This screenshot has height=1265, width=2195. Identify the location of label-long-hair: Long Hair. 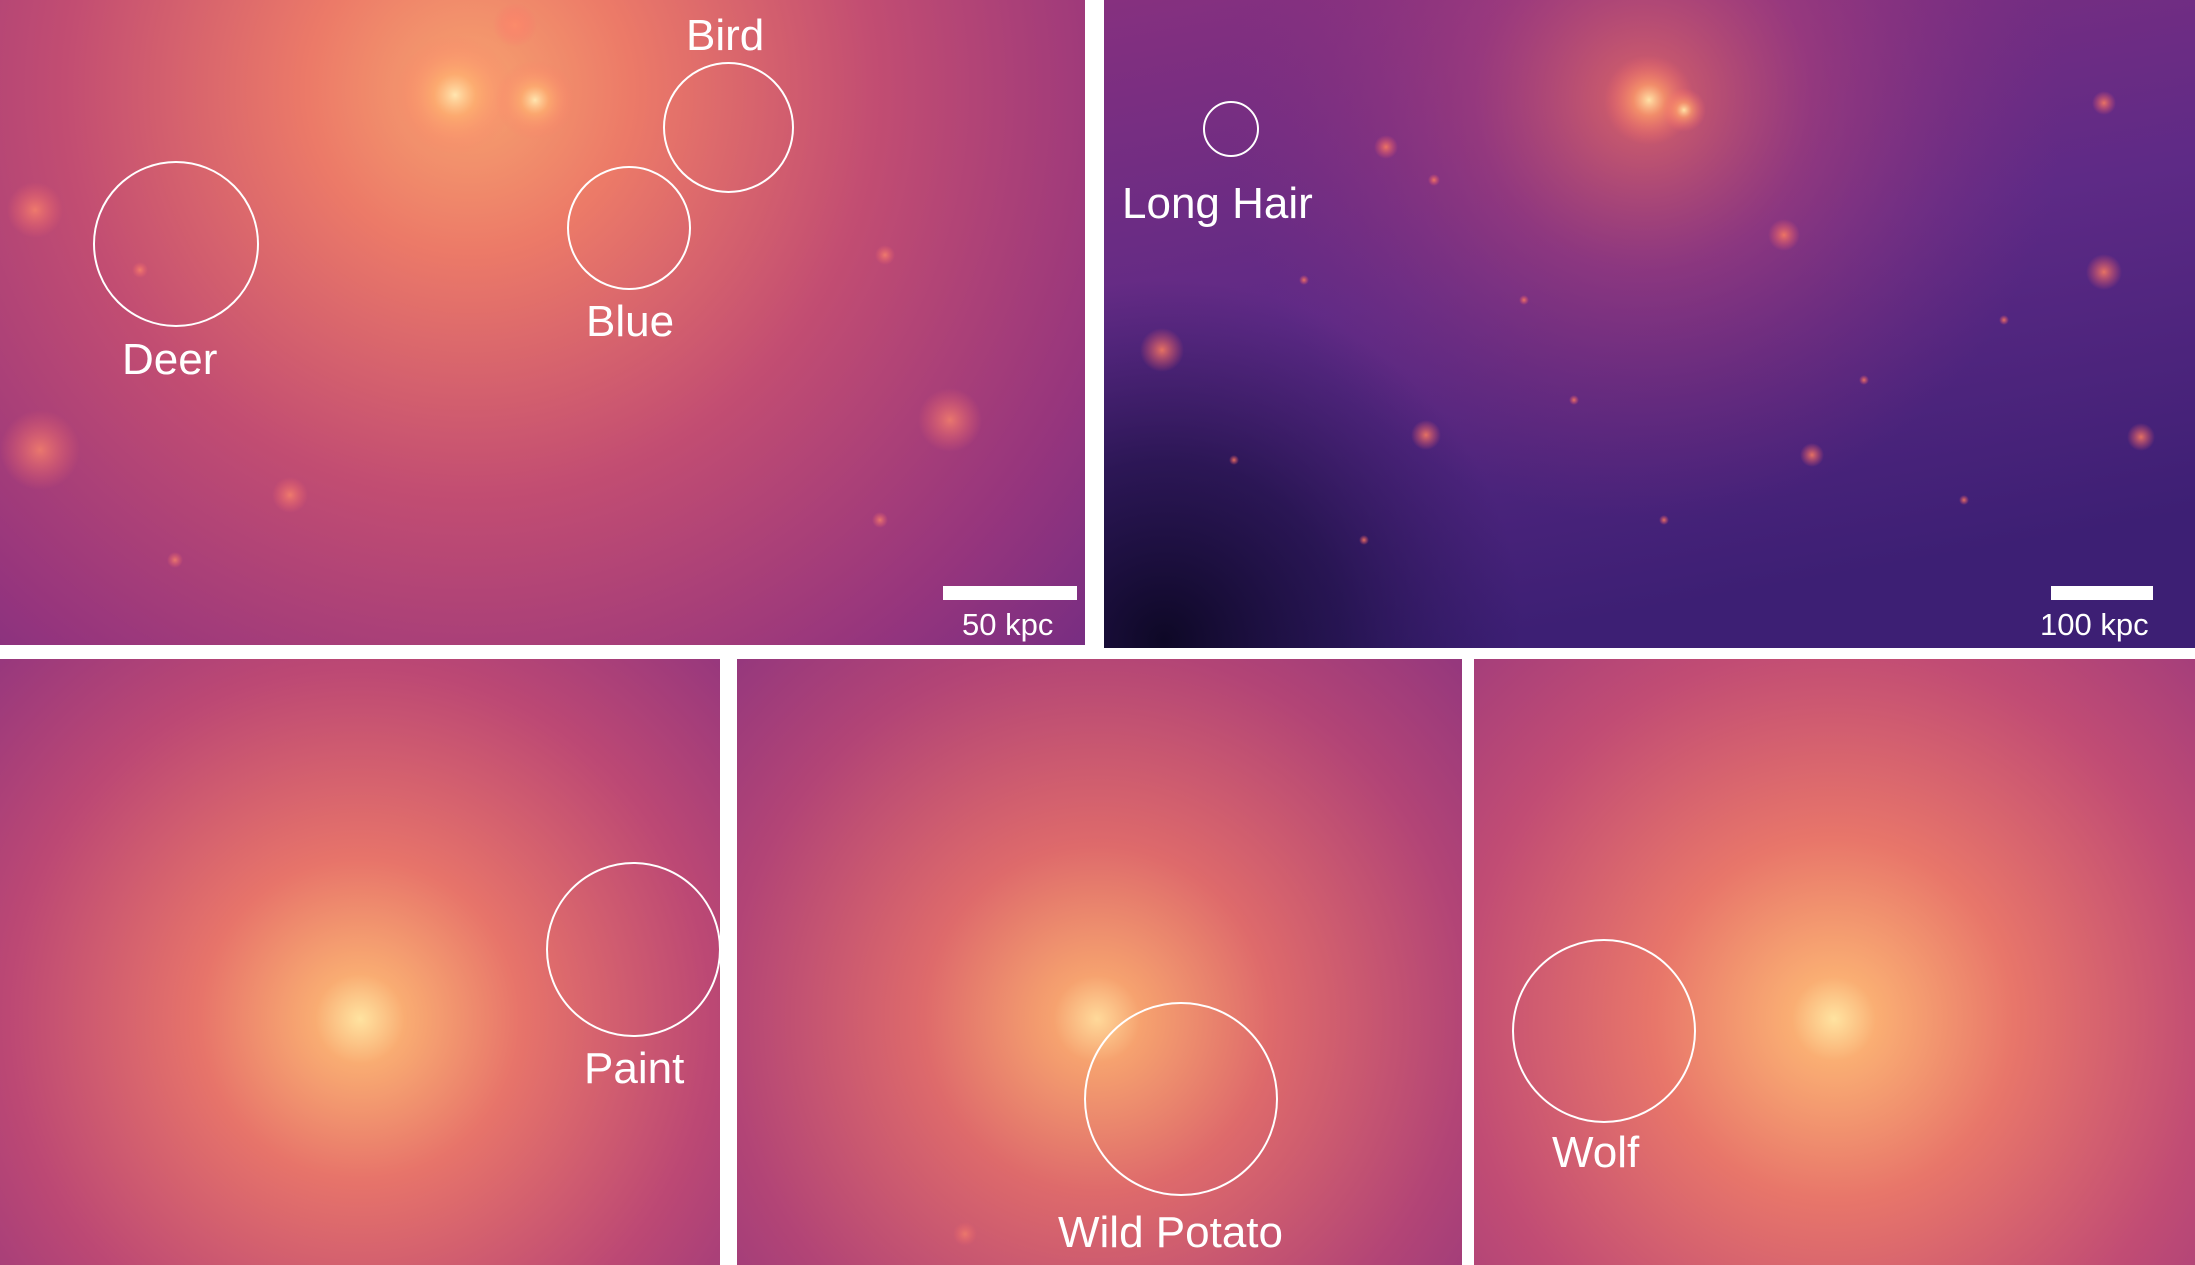
(1217, 203).